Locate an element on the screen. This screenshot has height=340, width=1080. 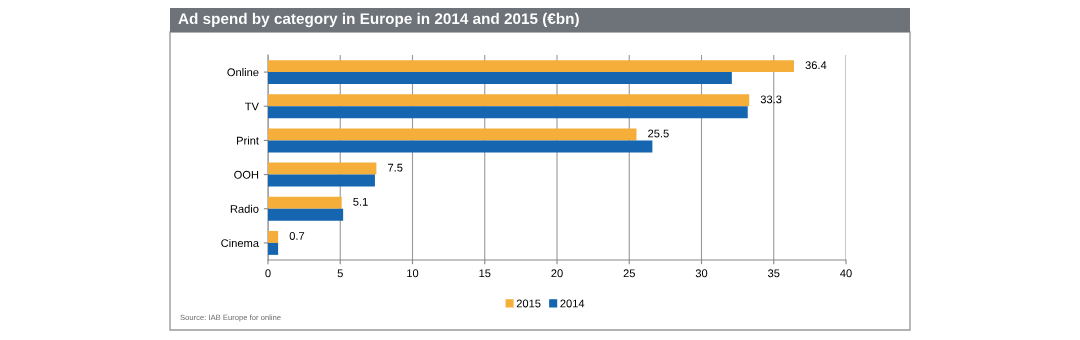
x-tick-label: 40 is located at coordinates (846, 273).